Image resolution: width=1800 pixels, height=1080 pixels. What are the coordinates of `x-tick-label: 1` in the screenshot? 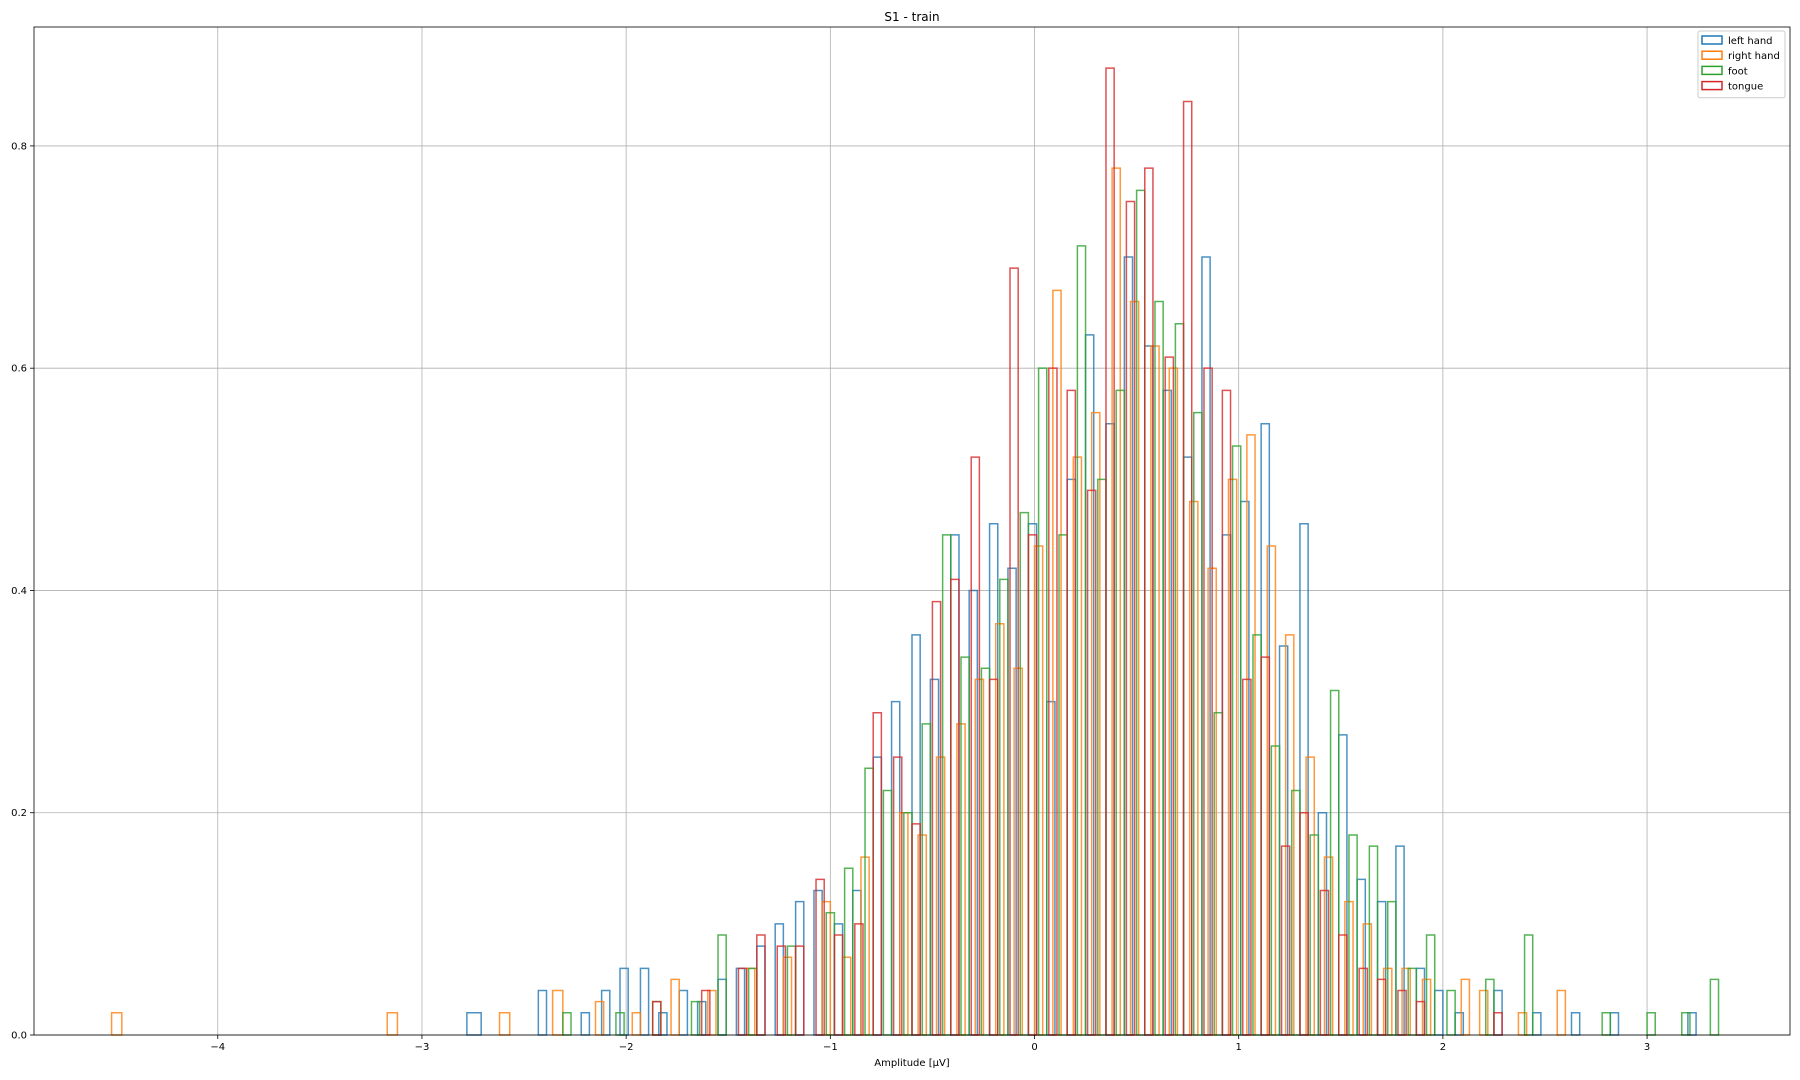 It's located at (1239, 1047).